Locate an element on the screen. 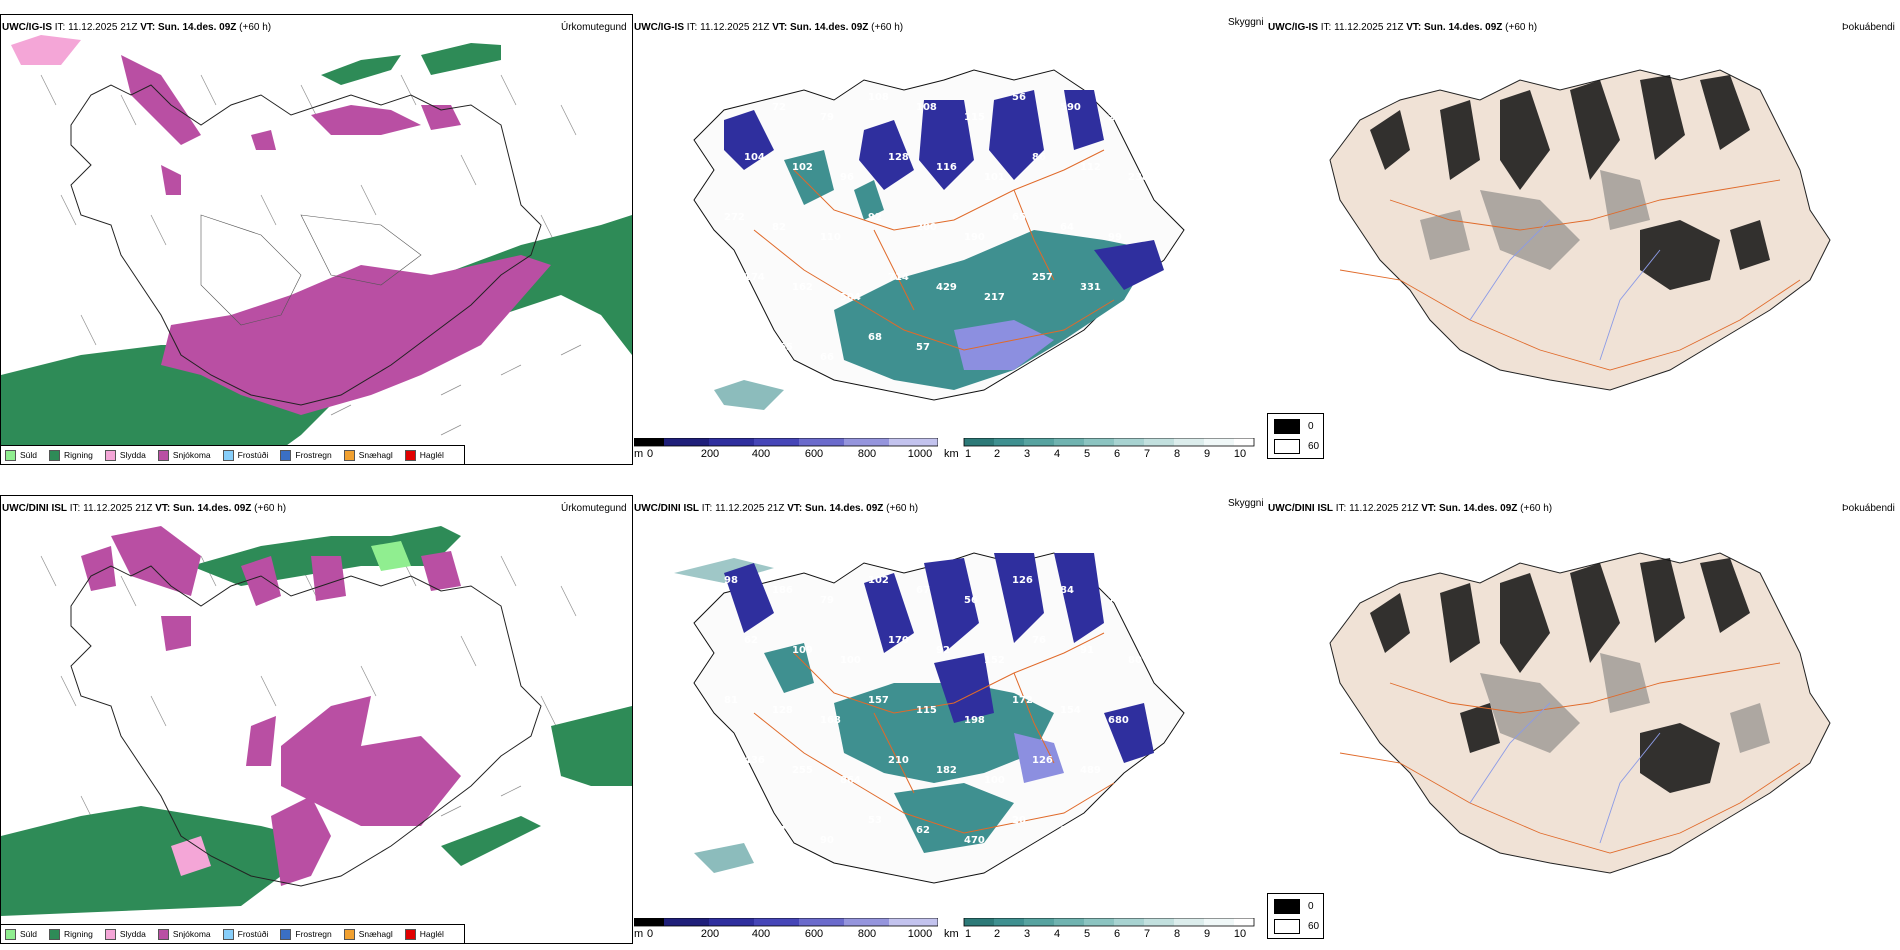 This screenshot has width=1900, height=950. ceiling-title-2: Skyggni is located at coordinates (1246, 503).